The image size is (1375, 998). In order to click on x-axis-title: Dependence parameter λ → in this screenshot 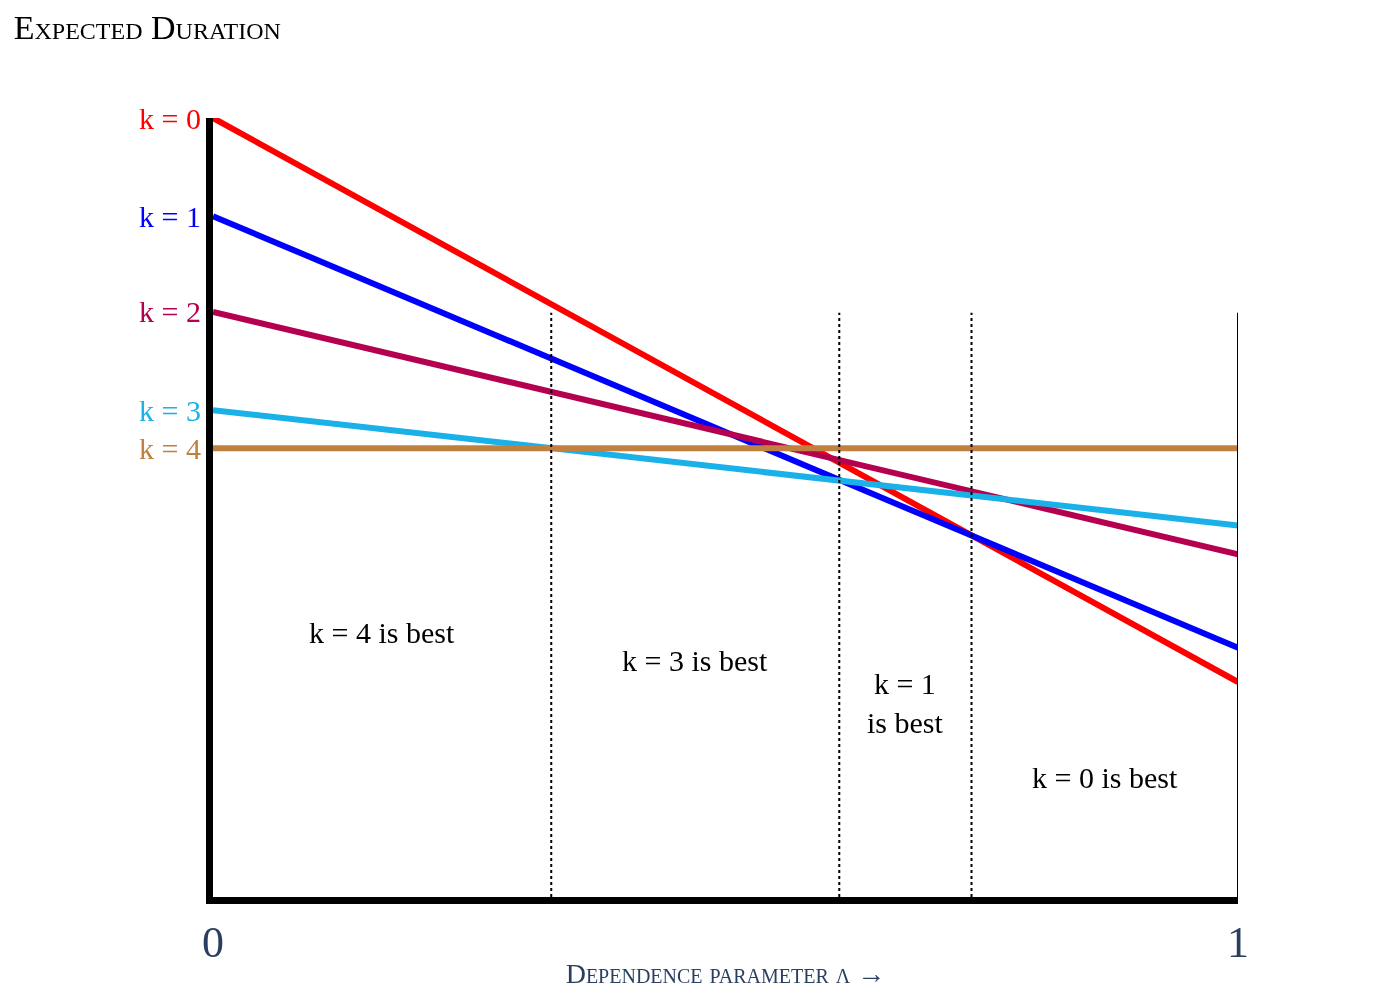, I will do `click(725, 973)`.